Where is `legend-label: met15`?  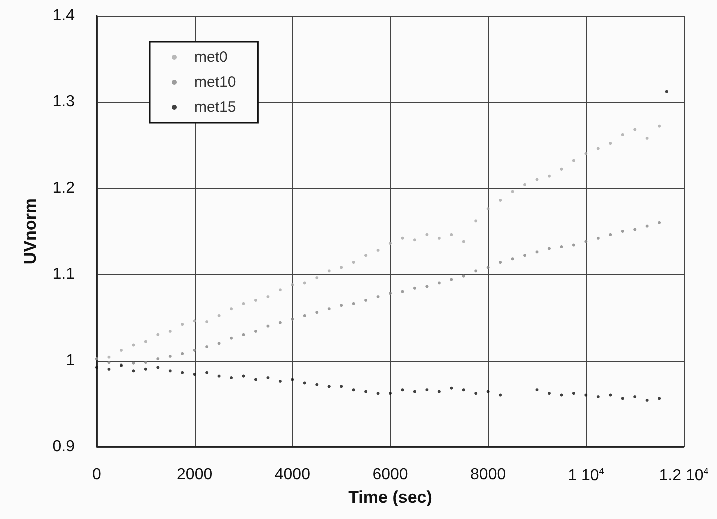 legend-label: met15 is located at coordinates (215, 107).